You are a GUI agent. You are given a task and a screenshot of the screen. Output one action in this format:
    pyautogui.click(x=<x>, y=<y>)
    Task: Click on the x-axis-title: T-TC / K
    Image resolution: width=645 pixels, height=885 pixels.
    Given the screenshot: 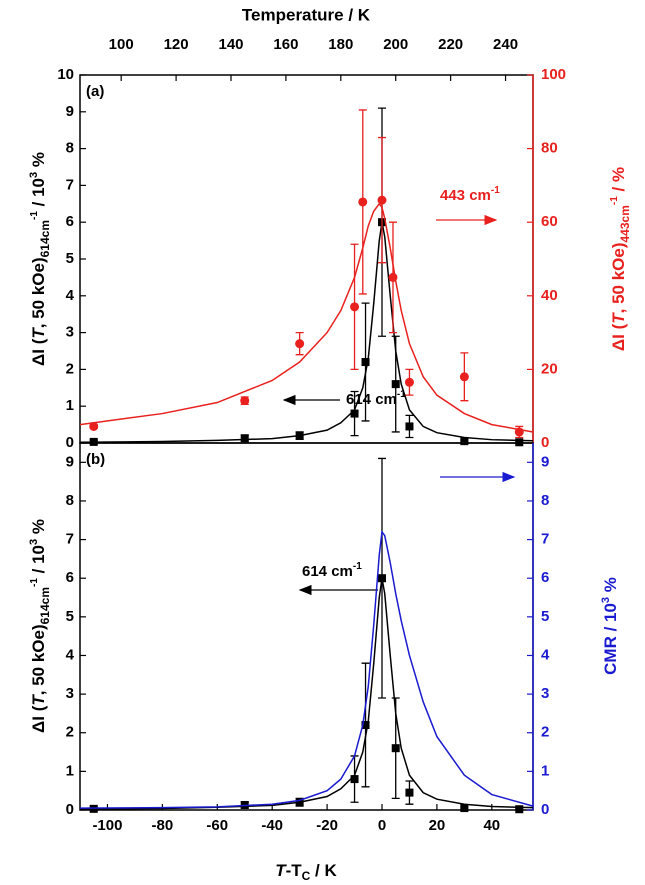 What is the action you would take?
    pyautogui.click(x=306, y=872)
    